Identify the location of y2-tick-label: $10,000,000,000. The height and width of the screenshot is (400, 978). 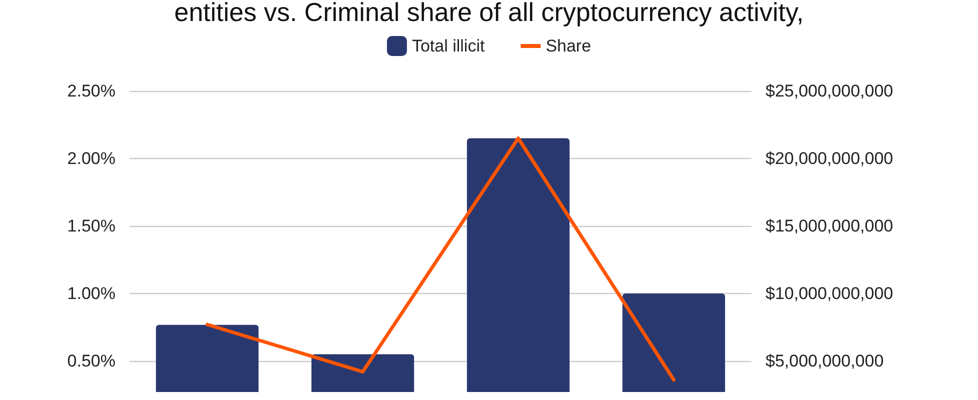
(830, 293).